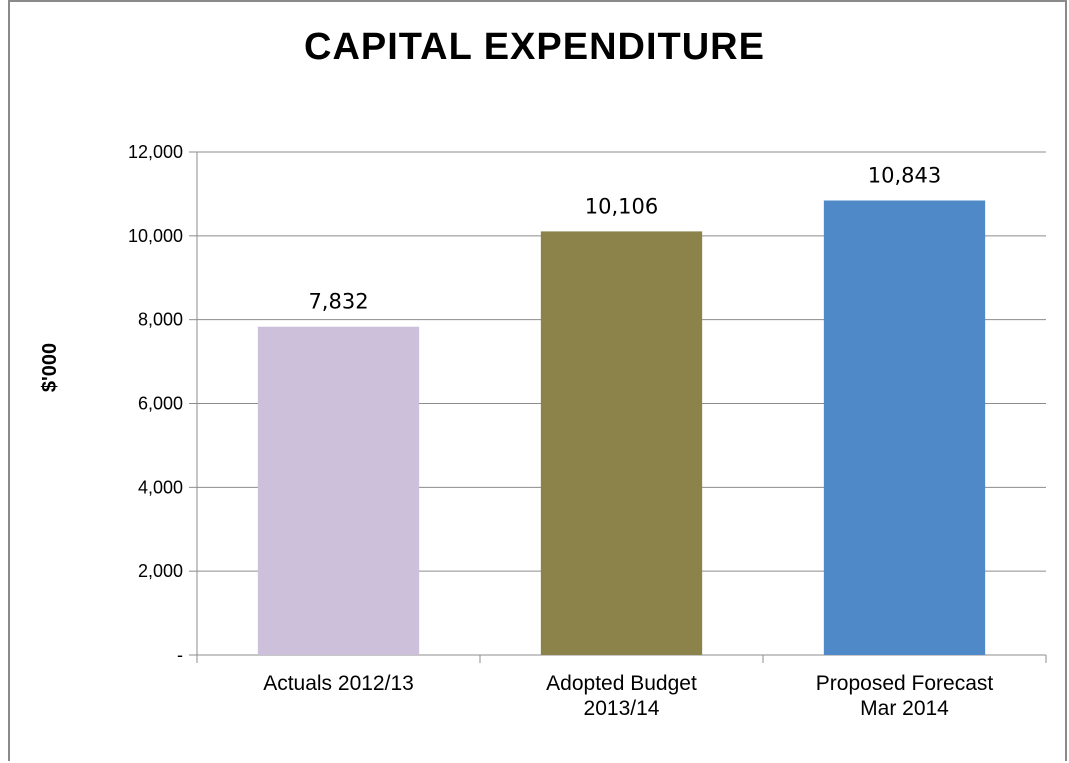 The image size is (1069, 763). Describe the element at coordinates (622, 708) in the screenshot. I see `category-label-line: 2013/14` at that location.